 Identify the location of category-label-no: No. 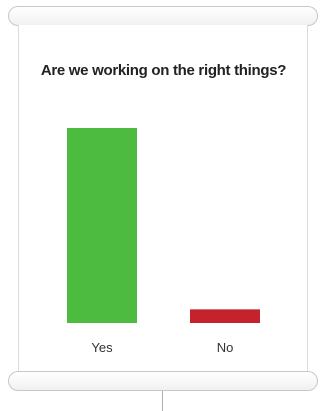
(225, 347).